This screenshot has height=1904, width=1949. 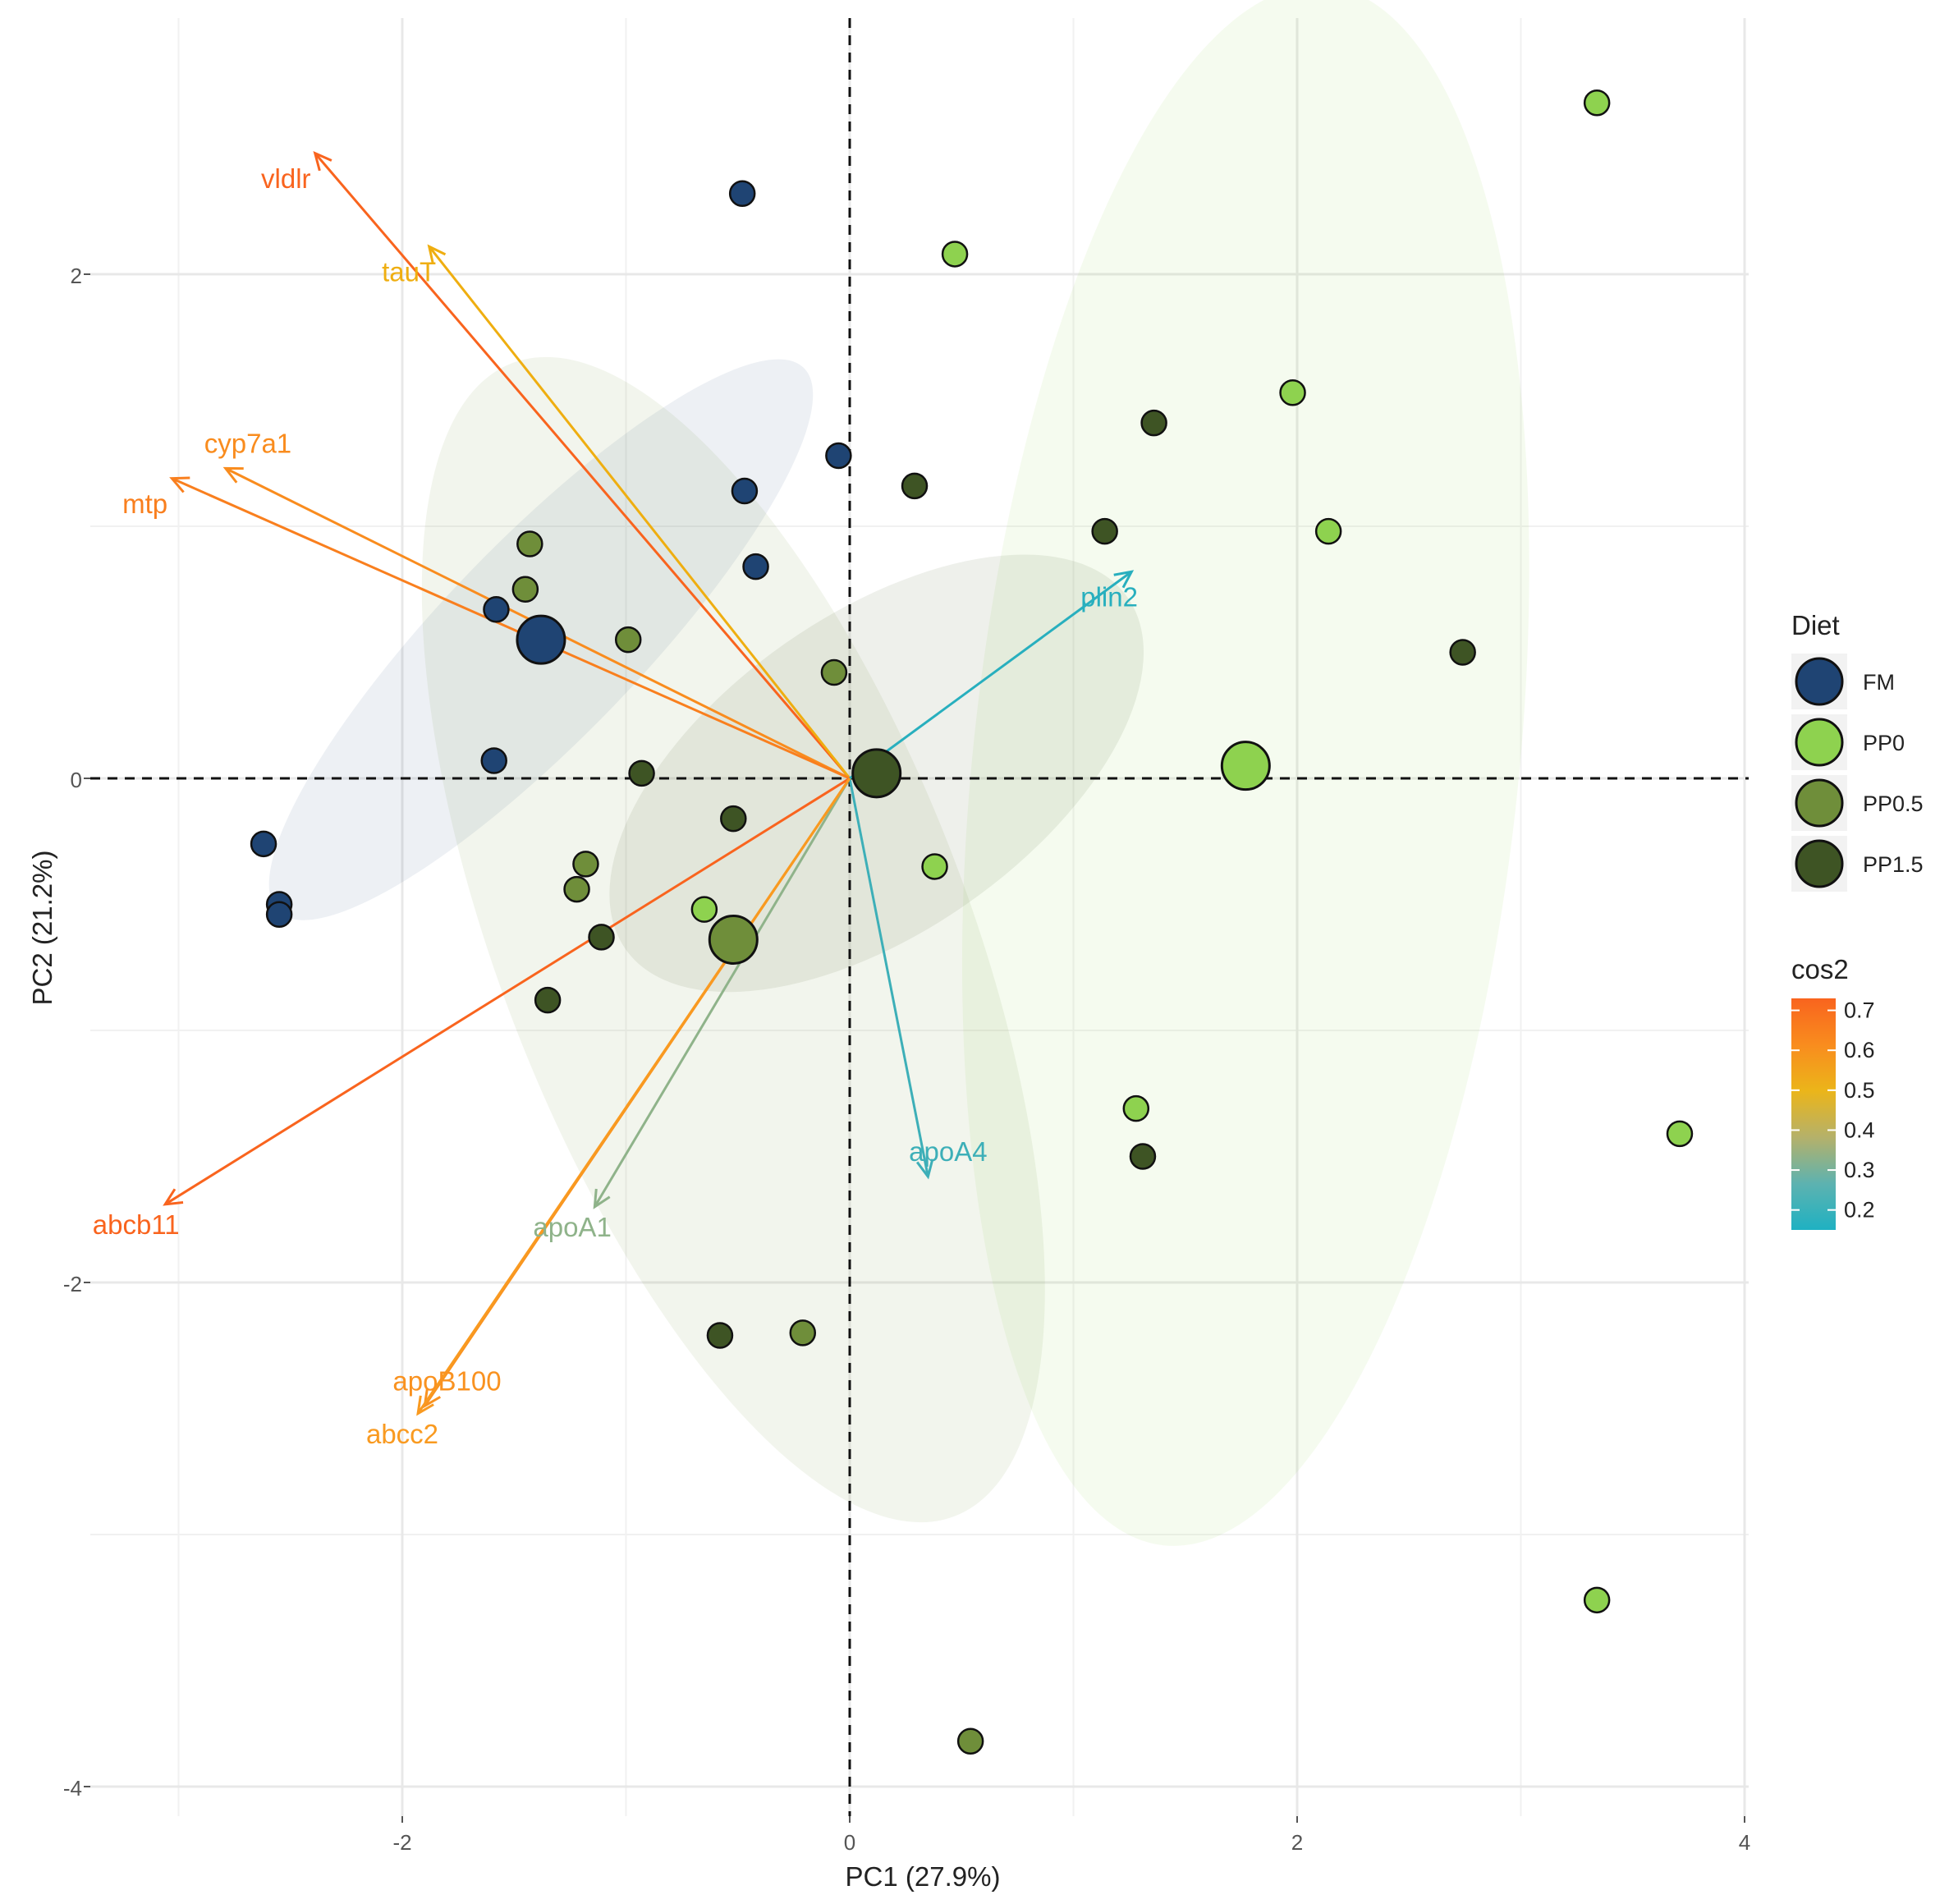 What do you see at coordinates (1859, 1129) in the screenshot?
I see `colorbar-tick-label: 0.4` at bounding box center [1859, 1129].